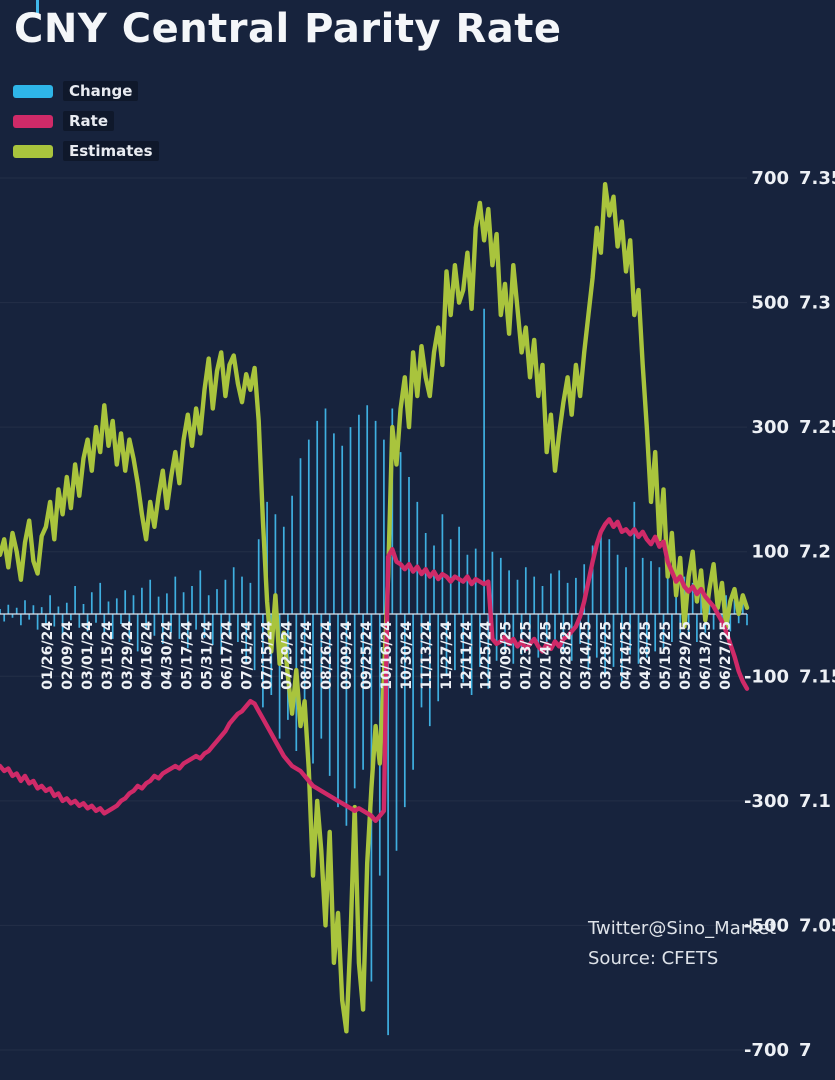  I want to click on change-axis-tick: 100, so click(770, 552).